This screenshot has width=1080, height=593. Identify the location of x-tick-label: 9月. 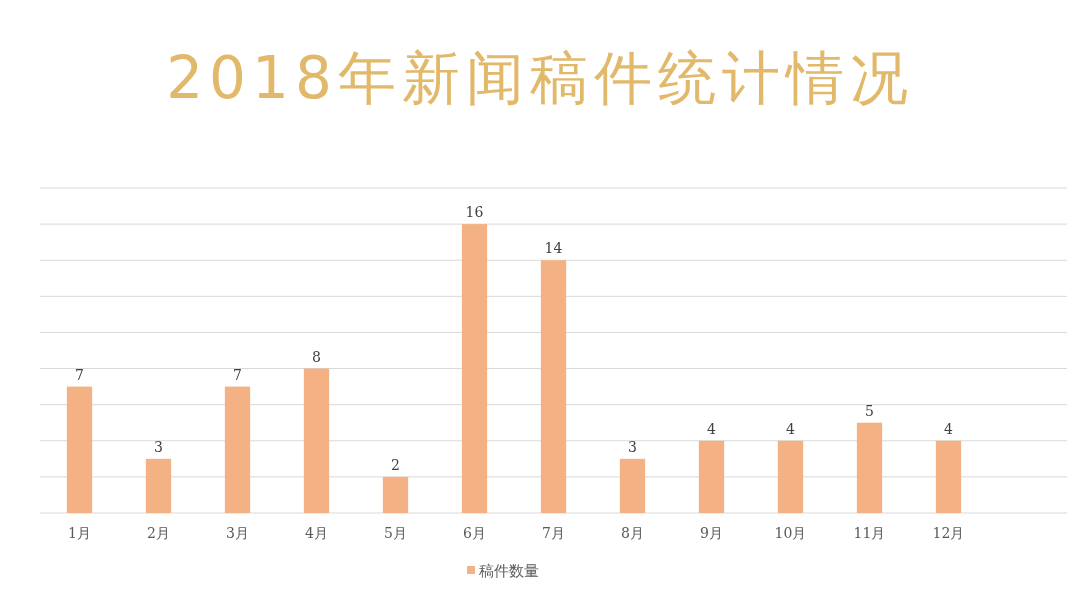
(711, 533).